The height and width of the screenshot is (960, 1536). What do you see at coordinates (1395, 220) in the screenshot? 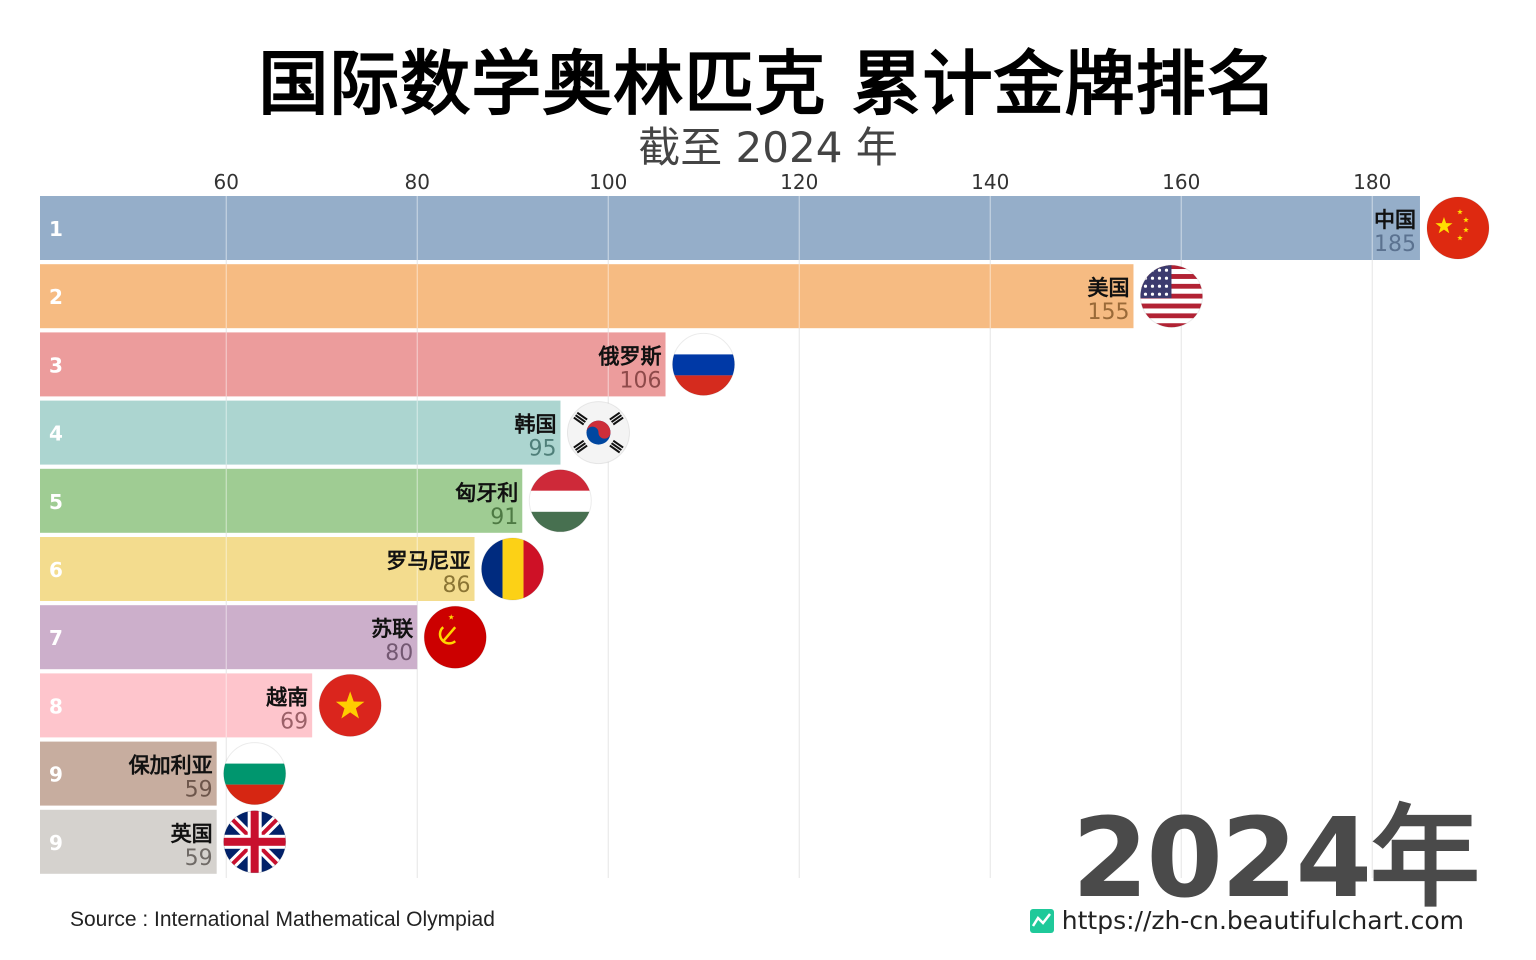
I see `country-name: 中国` at bounding box center [1395, 220].